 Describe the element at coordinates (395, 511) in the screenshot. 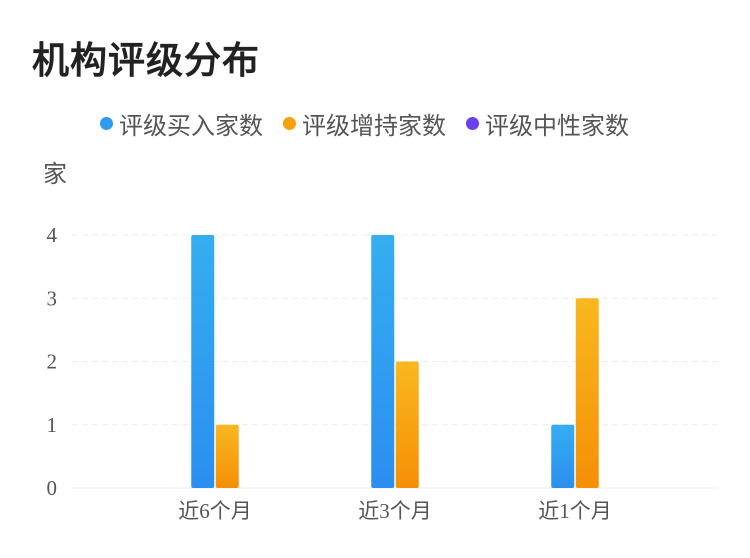

I see `x-category-label: 近3个月` at that location.